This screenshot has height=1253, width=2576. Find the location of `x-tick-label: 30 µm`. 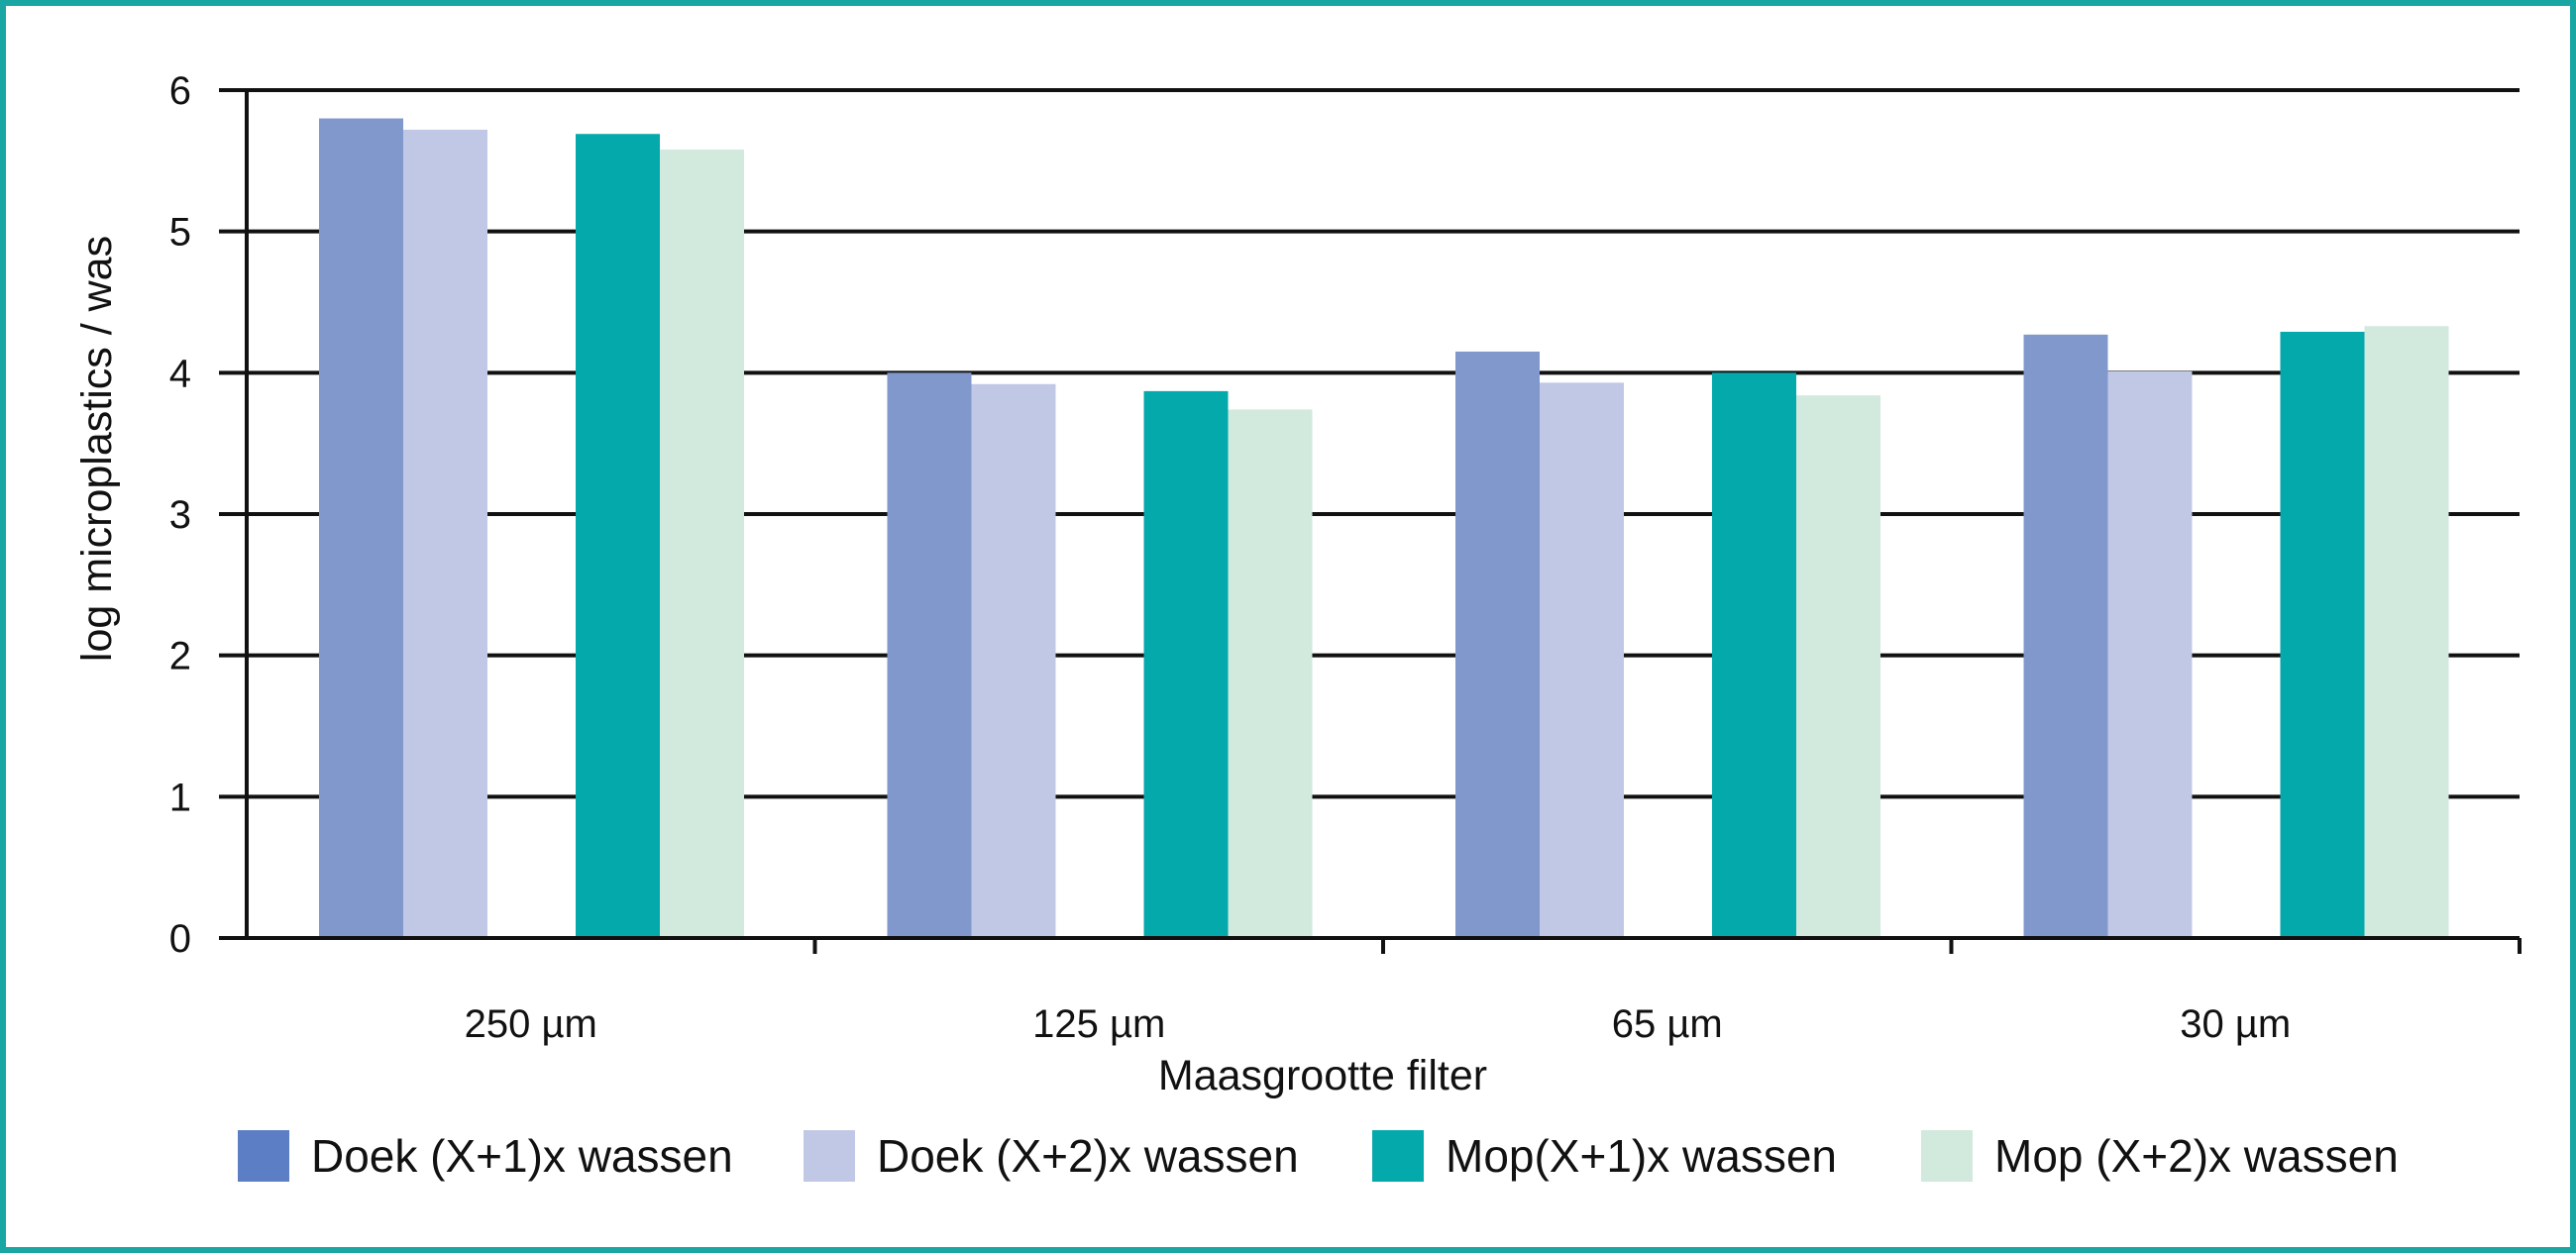

x-tick-label: 30 µm is located at coordinates (2235, 1024).